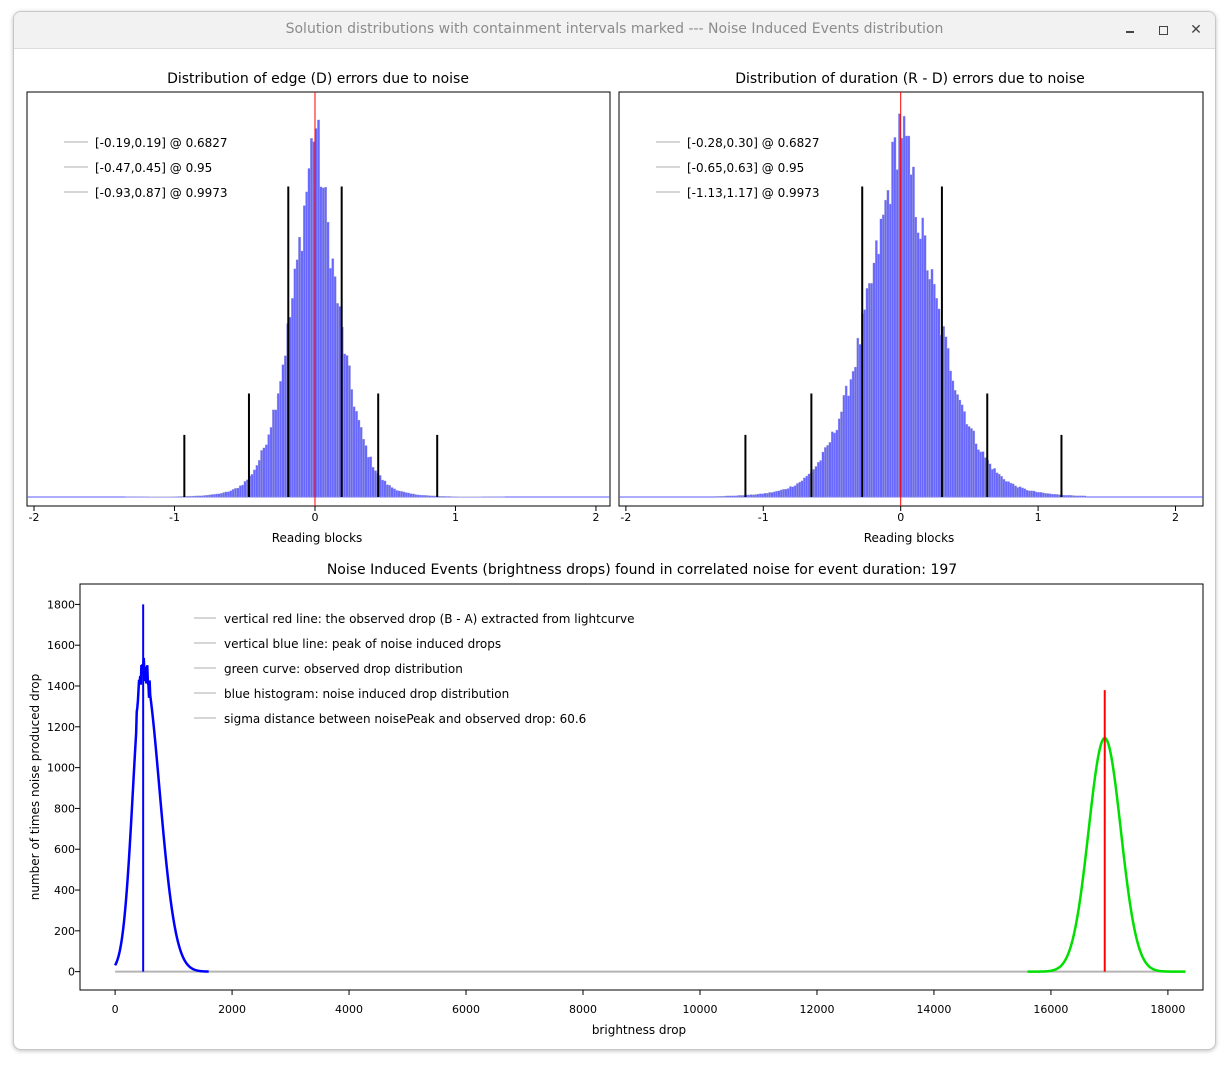  What do you see at coordinates (232, 1009) in the screenshot?
I see `noise-x-tick-label: 2000` at bounding box center [232, 1009].